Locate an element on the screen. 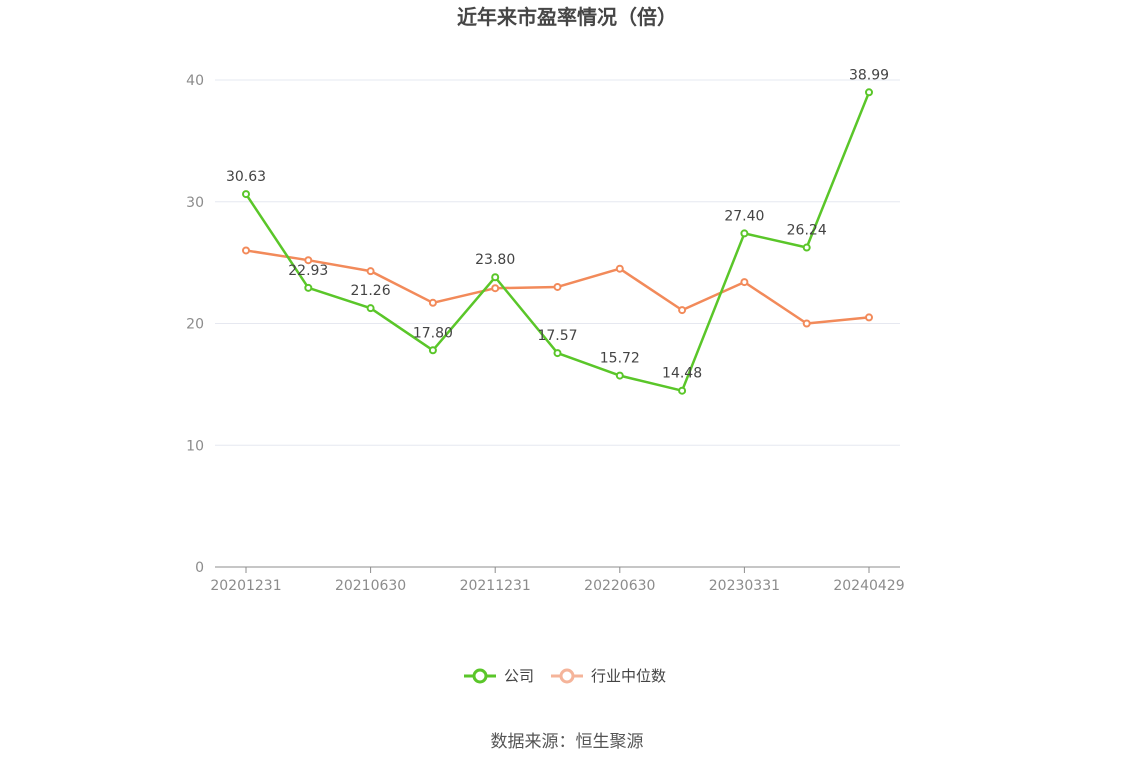 Image resolution: width=1134 pixels, height=766 pixels. y-tick-label: 0 is located at coordinates (199, 568).